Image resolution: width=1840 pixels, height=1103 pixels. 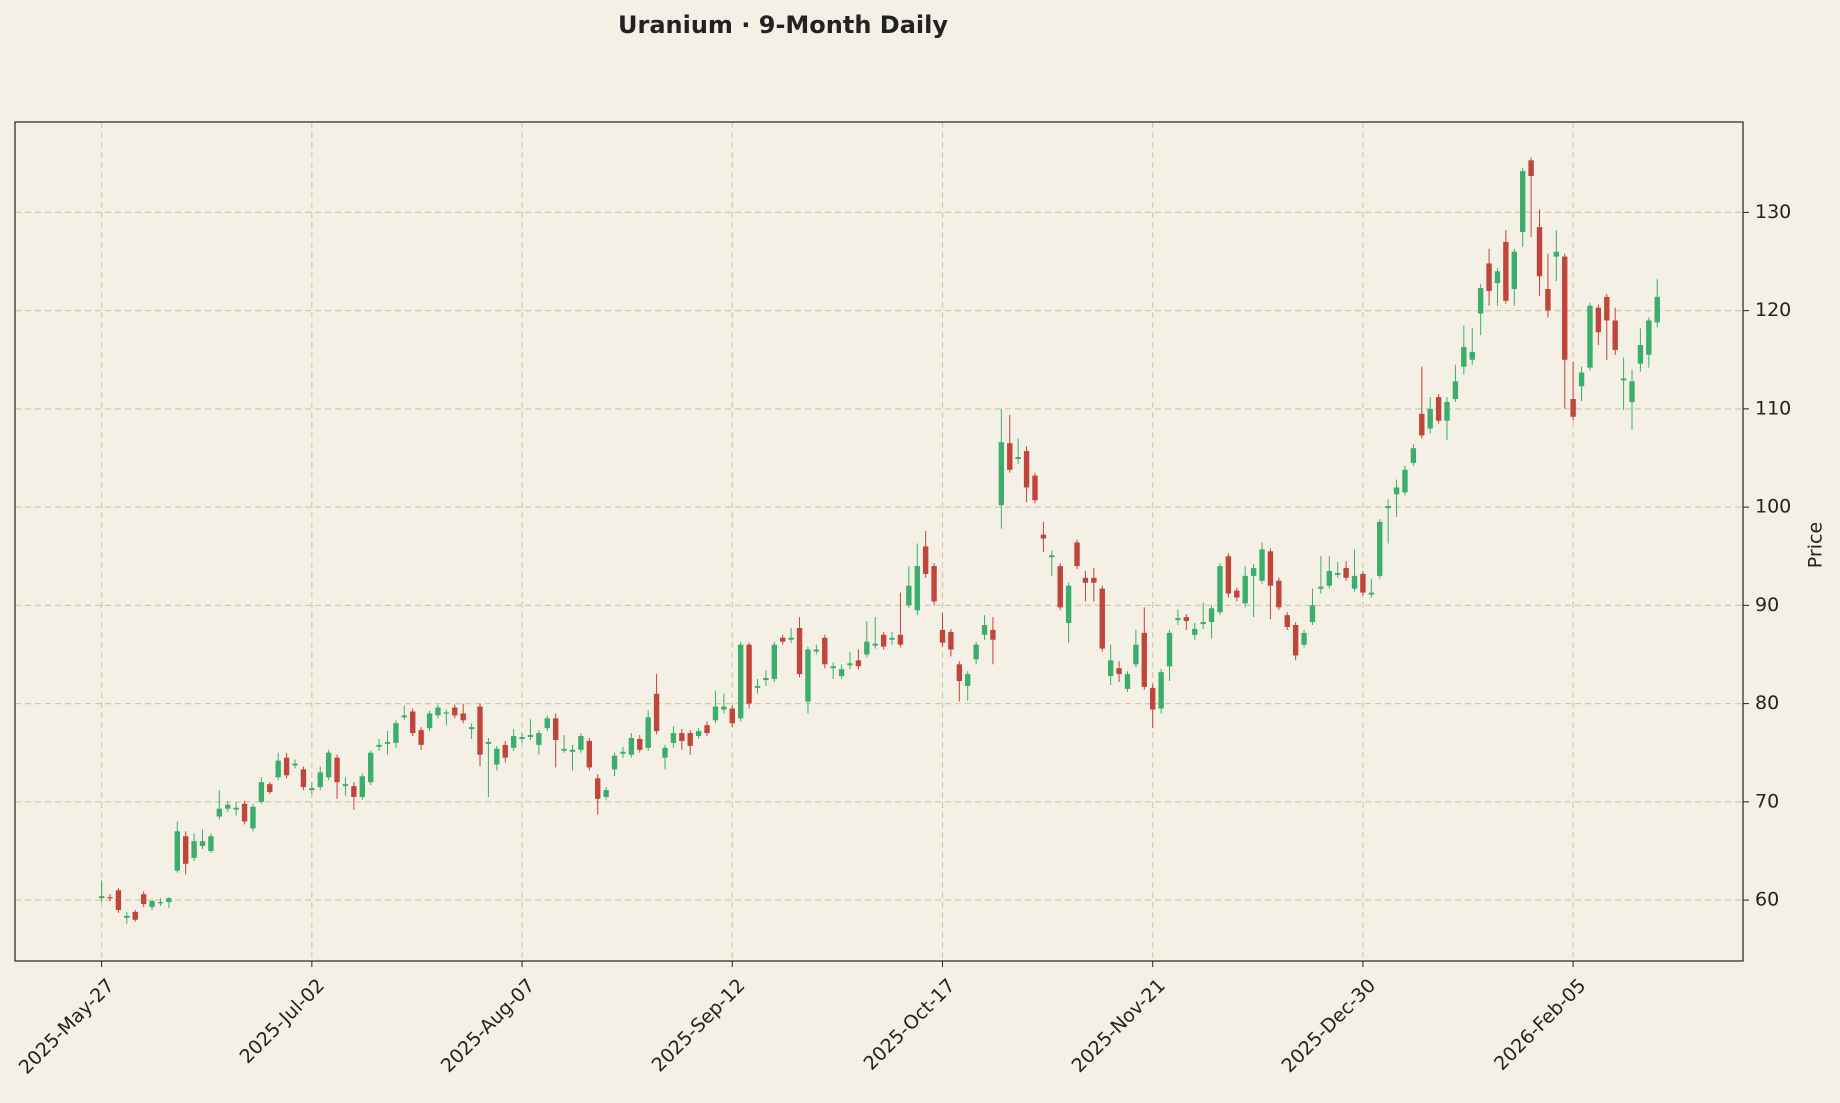 What do you see at coordinates (67, 1027) in the screenshot?
I see `x-tick-label: 2025-May-27` at bounding box center [67, 1027].